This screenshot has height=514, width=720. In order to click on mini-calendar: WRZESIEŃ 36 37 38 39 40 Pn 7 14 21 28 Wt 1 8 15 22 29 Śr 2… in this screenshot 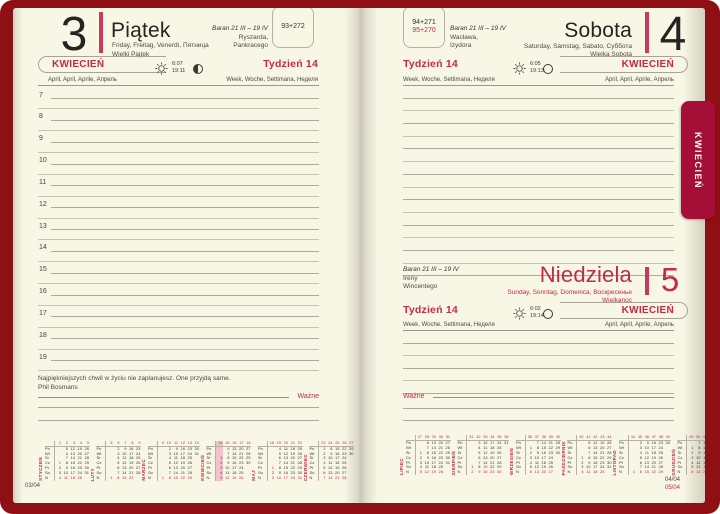, I will do `click(535, 455)`.